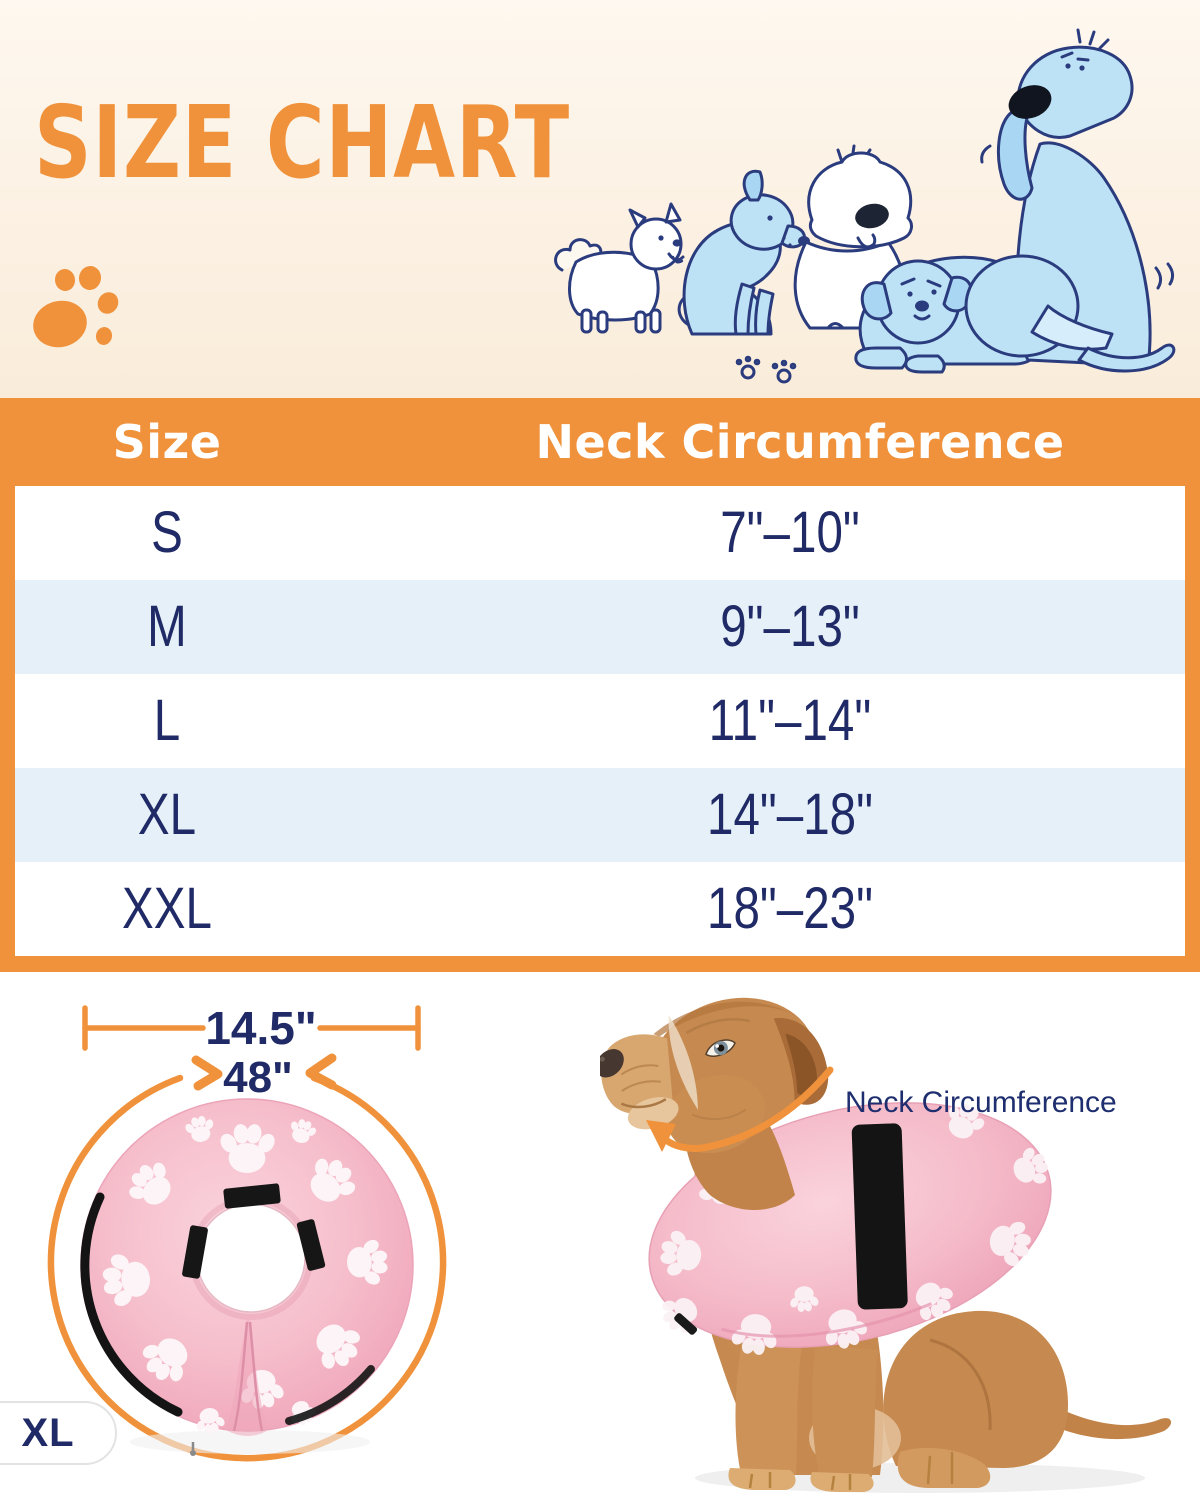 The height and width of the screenshot is (1500, 1200). Describe the element at coordinates (800, 442) in the screenshot. I see `column-header-neck-circumference: Neck Circumference` at that location.